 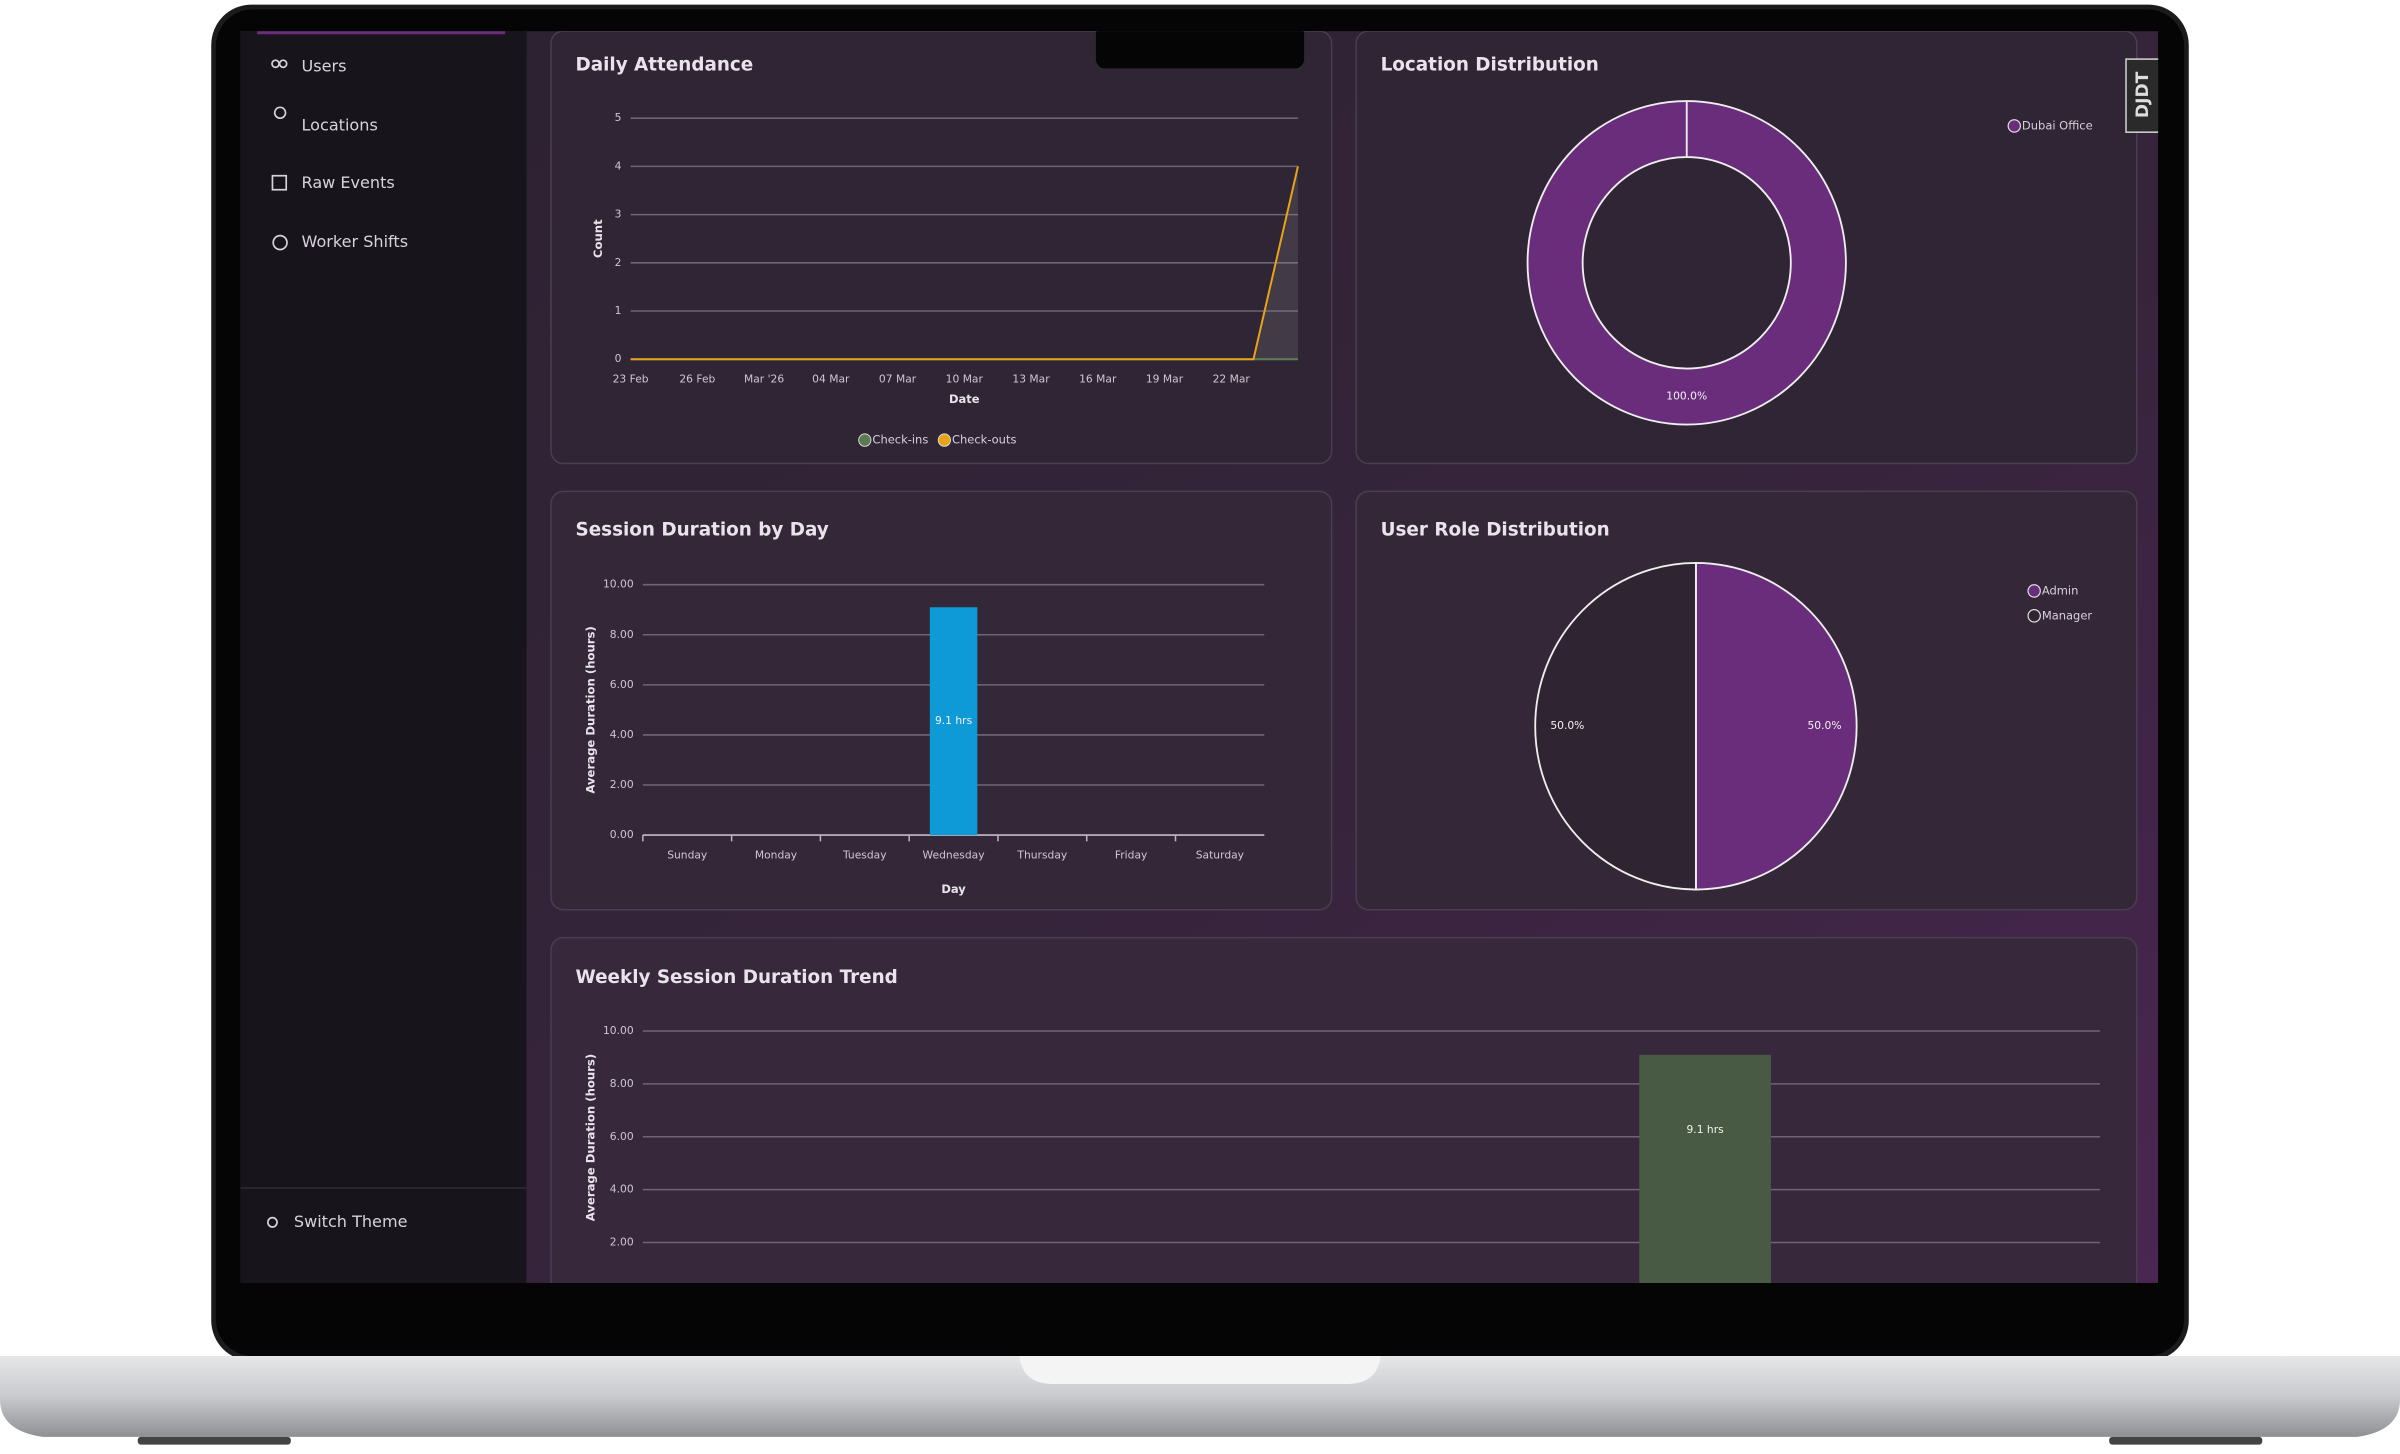 What do you see at coordinates (776, 854) in the screenshot?
I see `x-tick-label: Monday` at bounding box center [776, 854].